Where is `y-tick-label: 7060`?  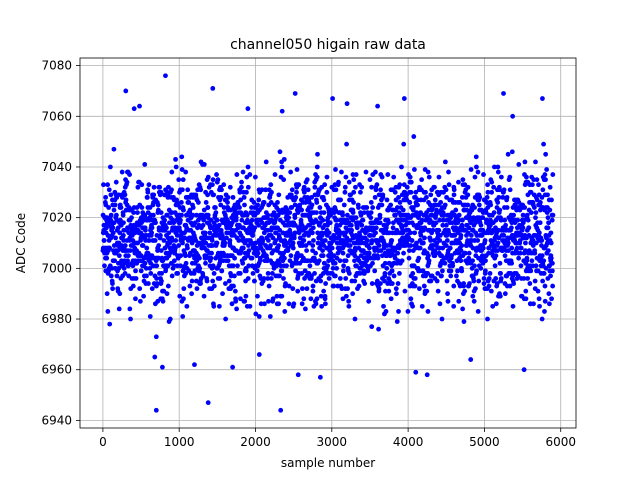
y-tick-label: 7060 is located at coordinates (56, 116).